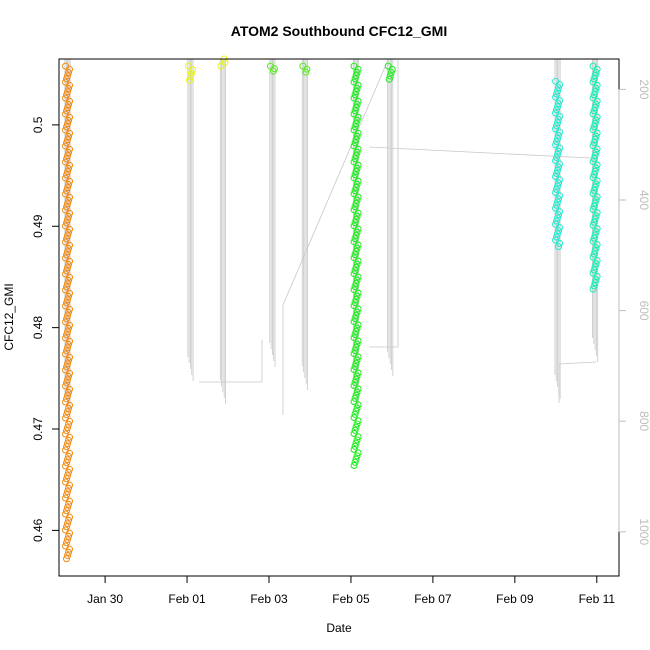 This screenshot has height=650, width=650. I want to click on chart-title: ATOM2 Southbound CFC12_GMI, so click(339, 31).